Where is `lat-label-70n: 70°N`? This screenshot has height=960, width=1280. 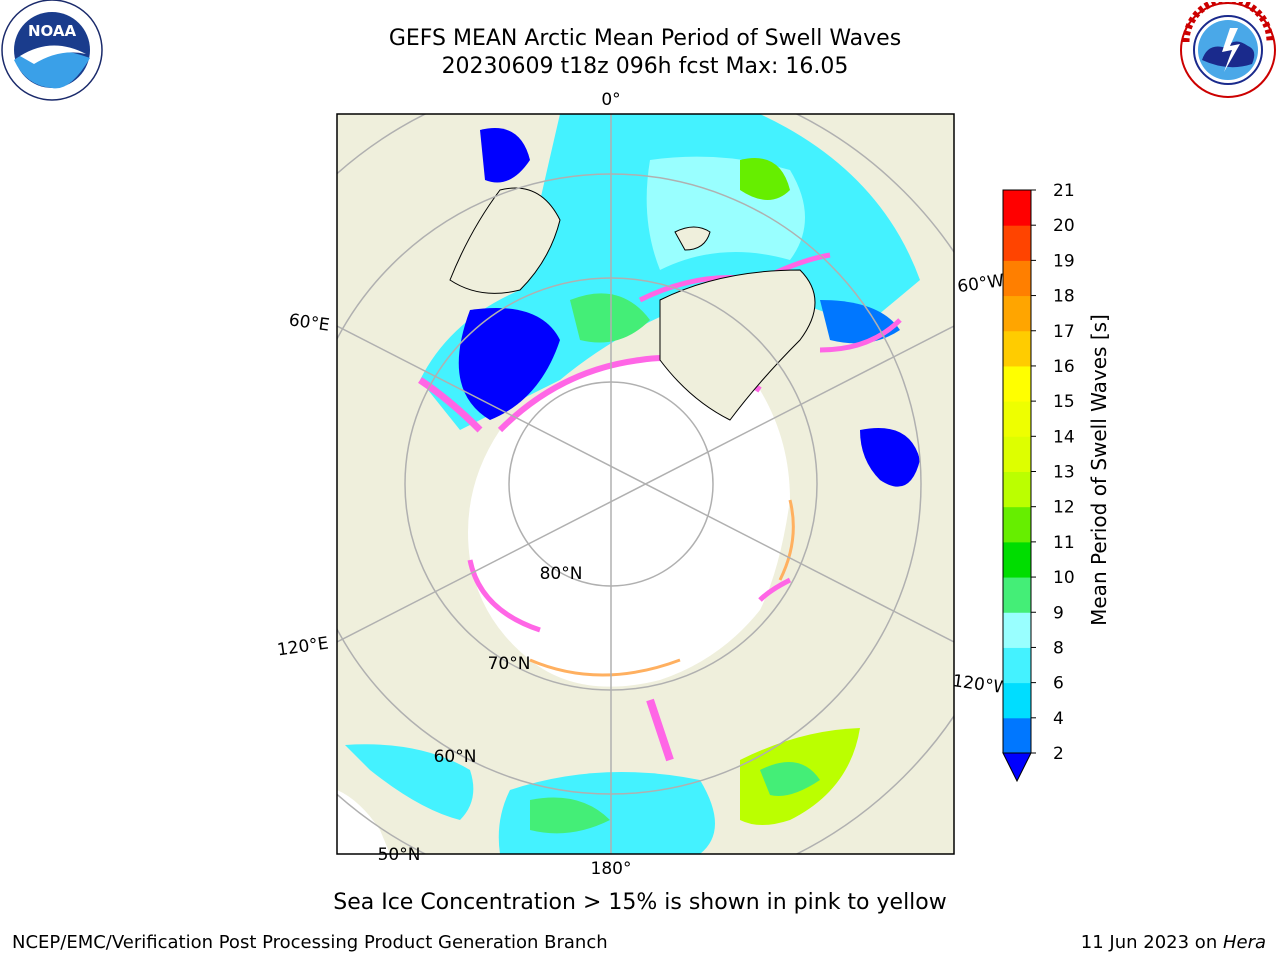
lat-label-70n: 70°N is located at coordinates (509, 664).